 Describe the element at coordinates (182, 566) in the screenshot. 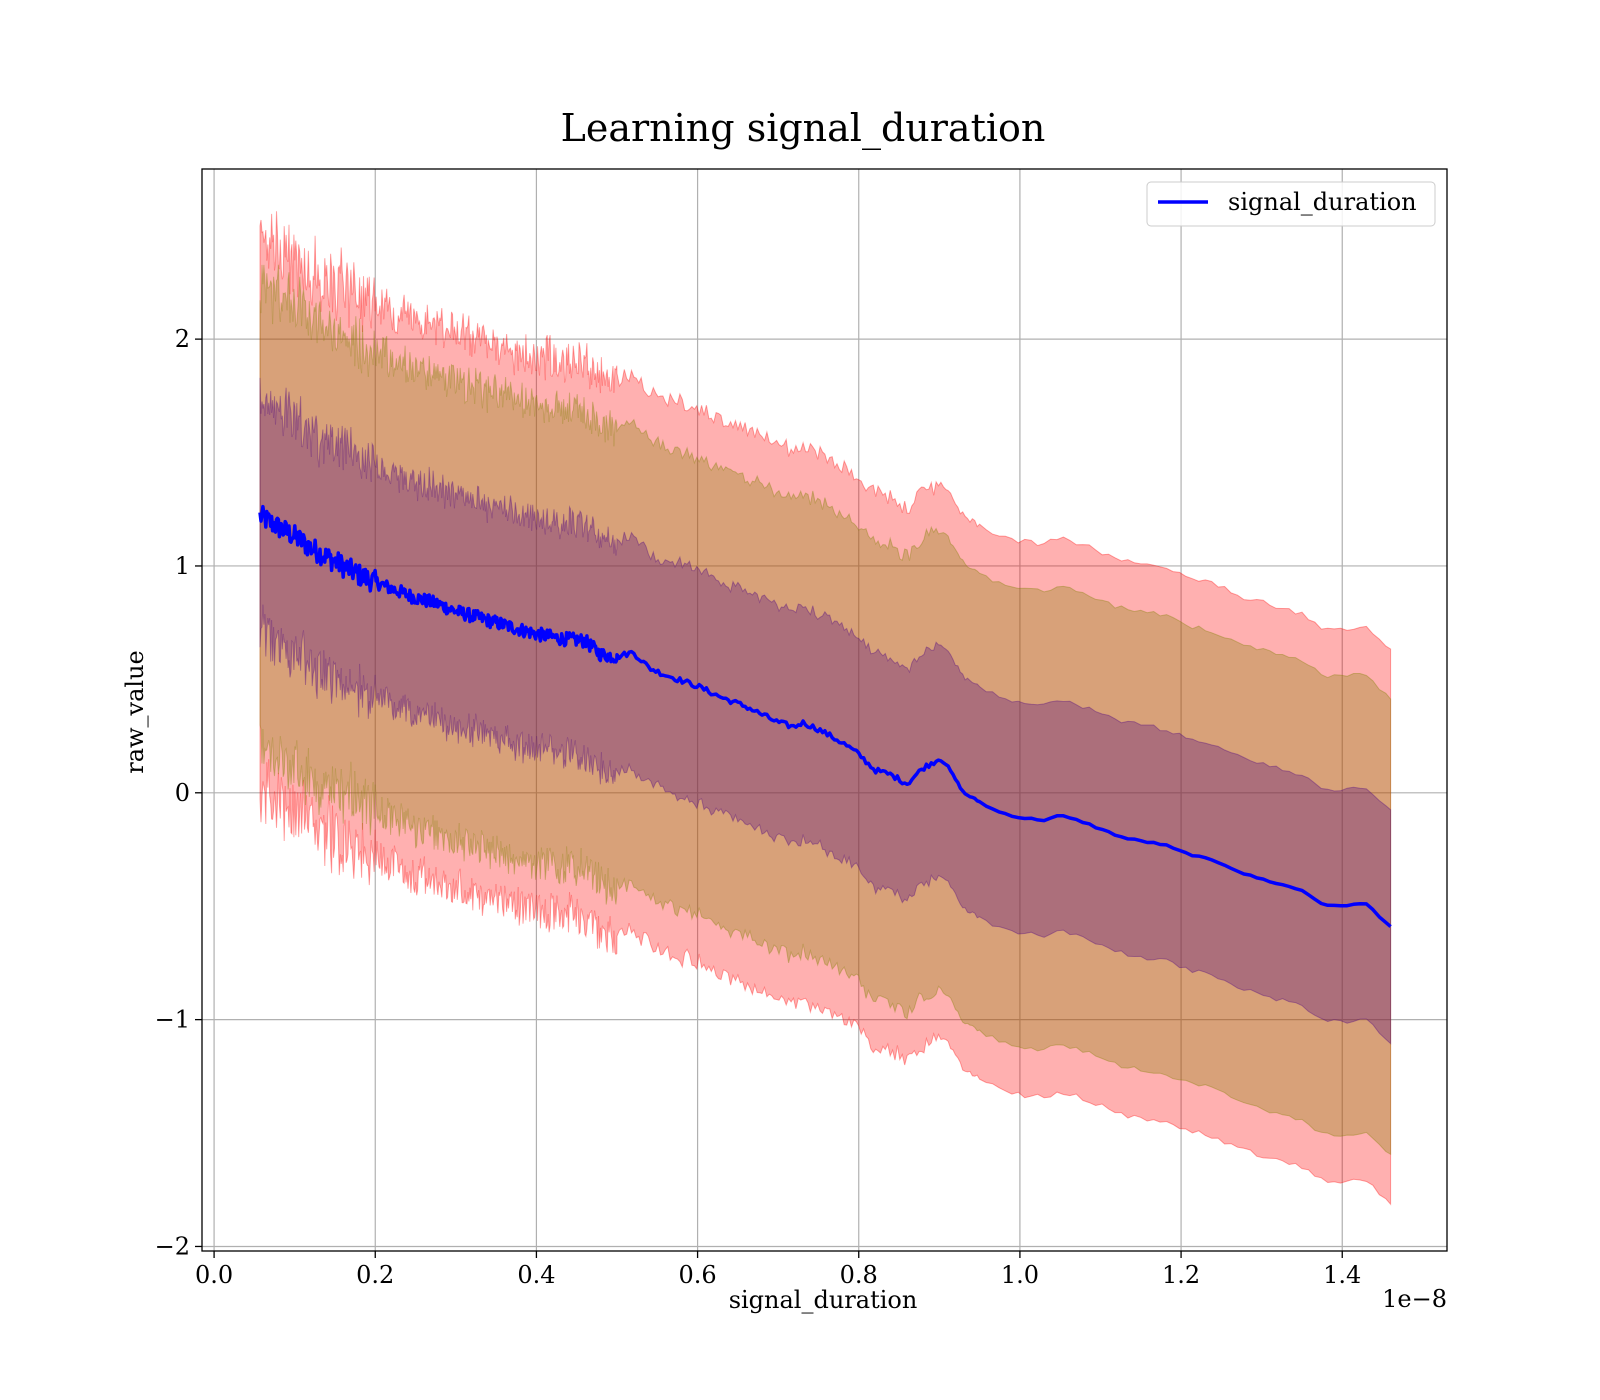

I see `y-tick-label: 1` at that location.